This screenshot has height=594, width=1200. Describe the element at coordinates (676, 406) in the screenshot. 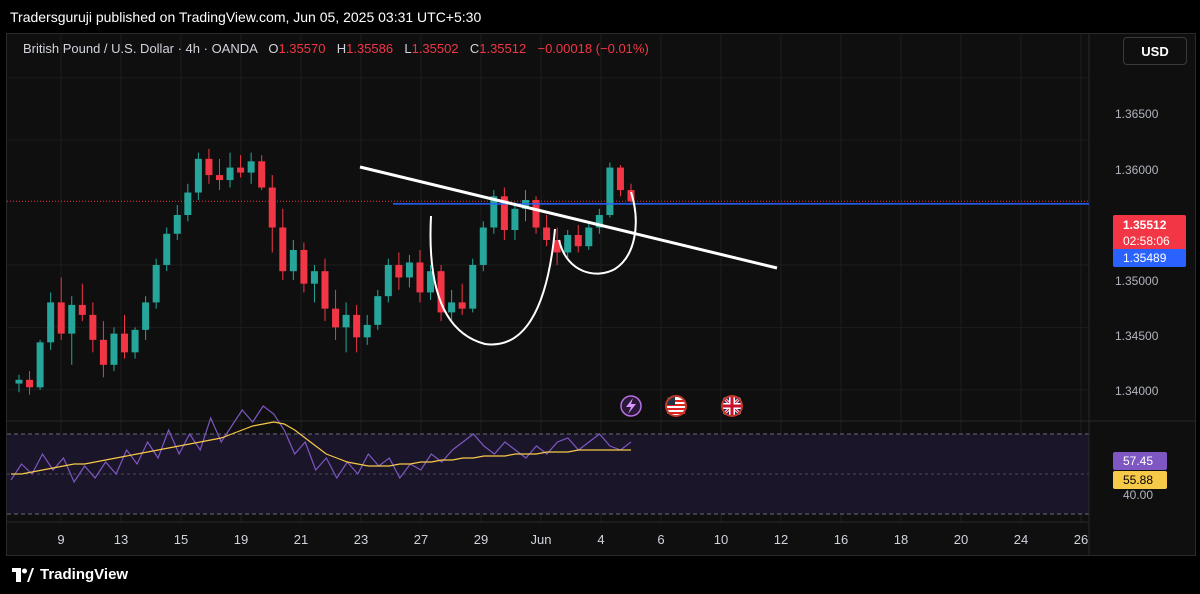

I see `us-flag-icon` at that location.